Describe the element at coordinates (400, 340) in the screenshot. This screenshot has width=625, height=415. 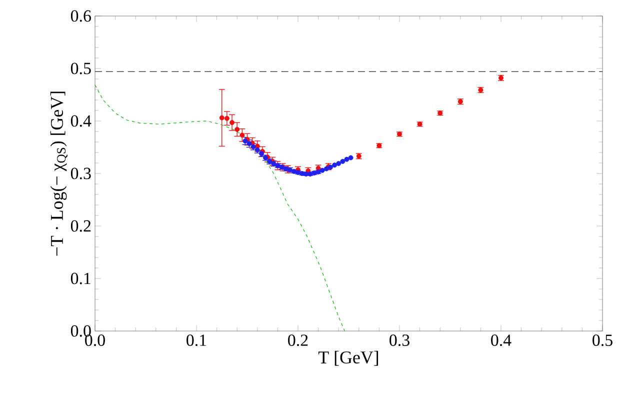
I see `x-tick-label: 0.3` at that location.